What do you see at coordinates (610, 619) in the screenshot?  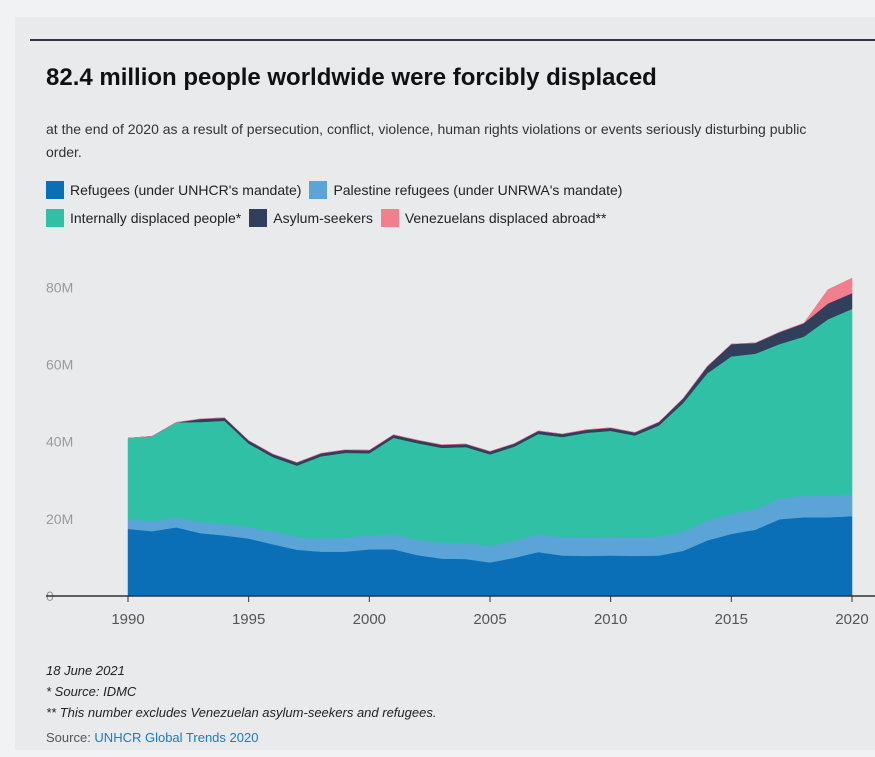 I see `x-tick-label: 2010` at bounding box center [610, 619].